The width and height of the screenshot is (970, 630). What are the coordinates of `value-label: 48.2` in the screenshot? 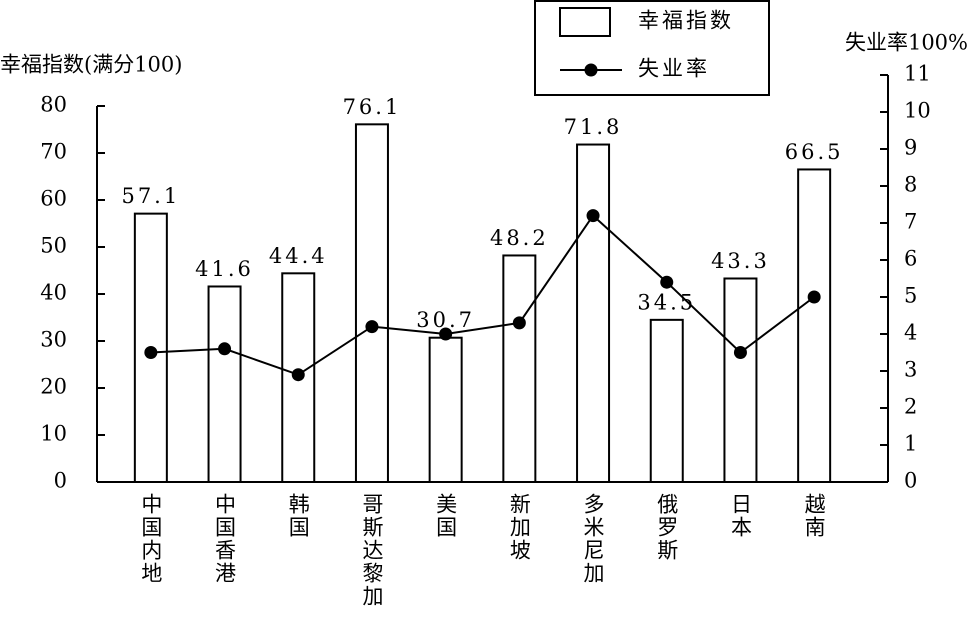 It's located at (519, 238).